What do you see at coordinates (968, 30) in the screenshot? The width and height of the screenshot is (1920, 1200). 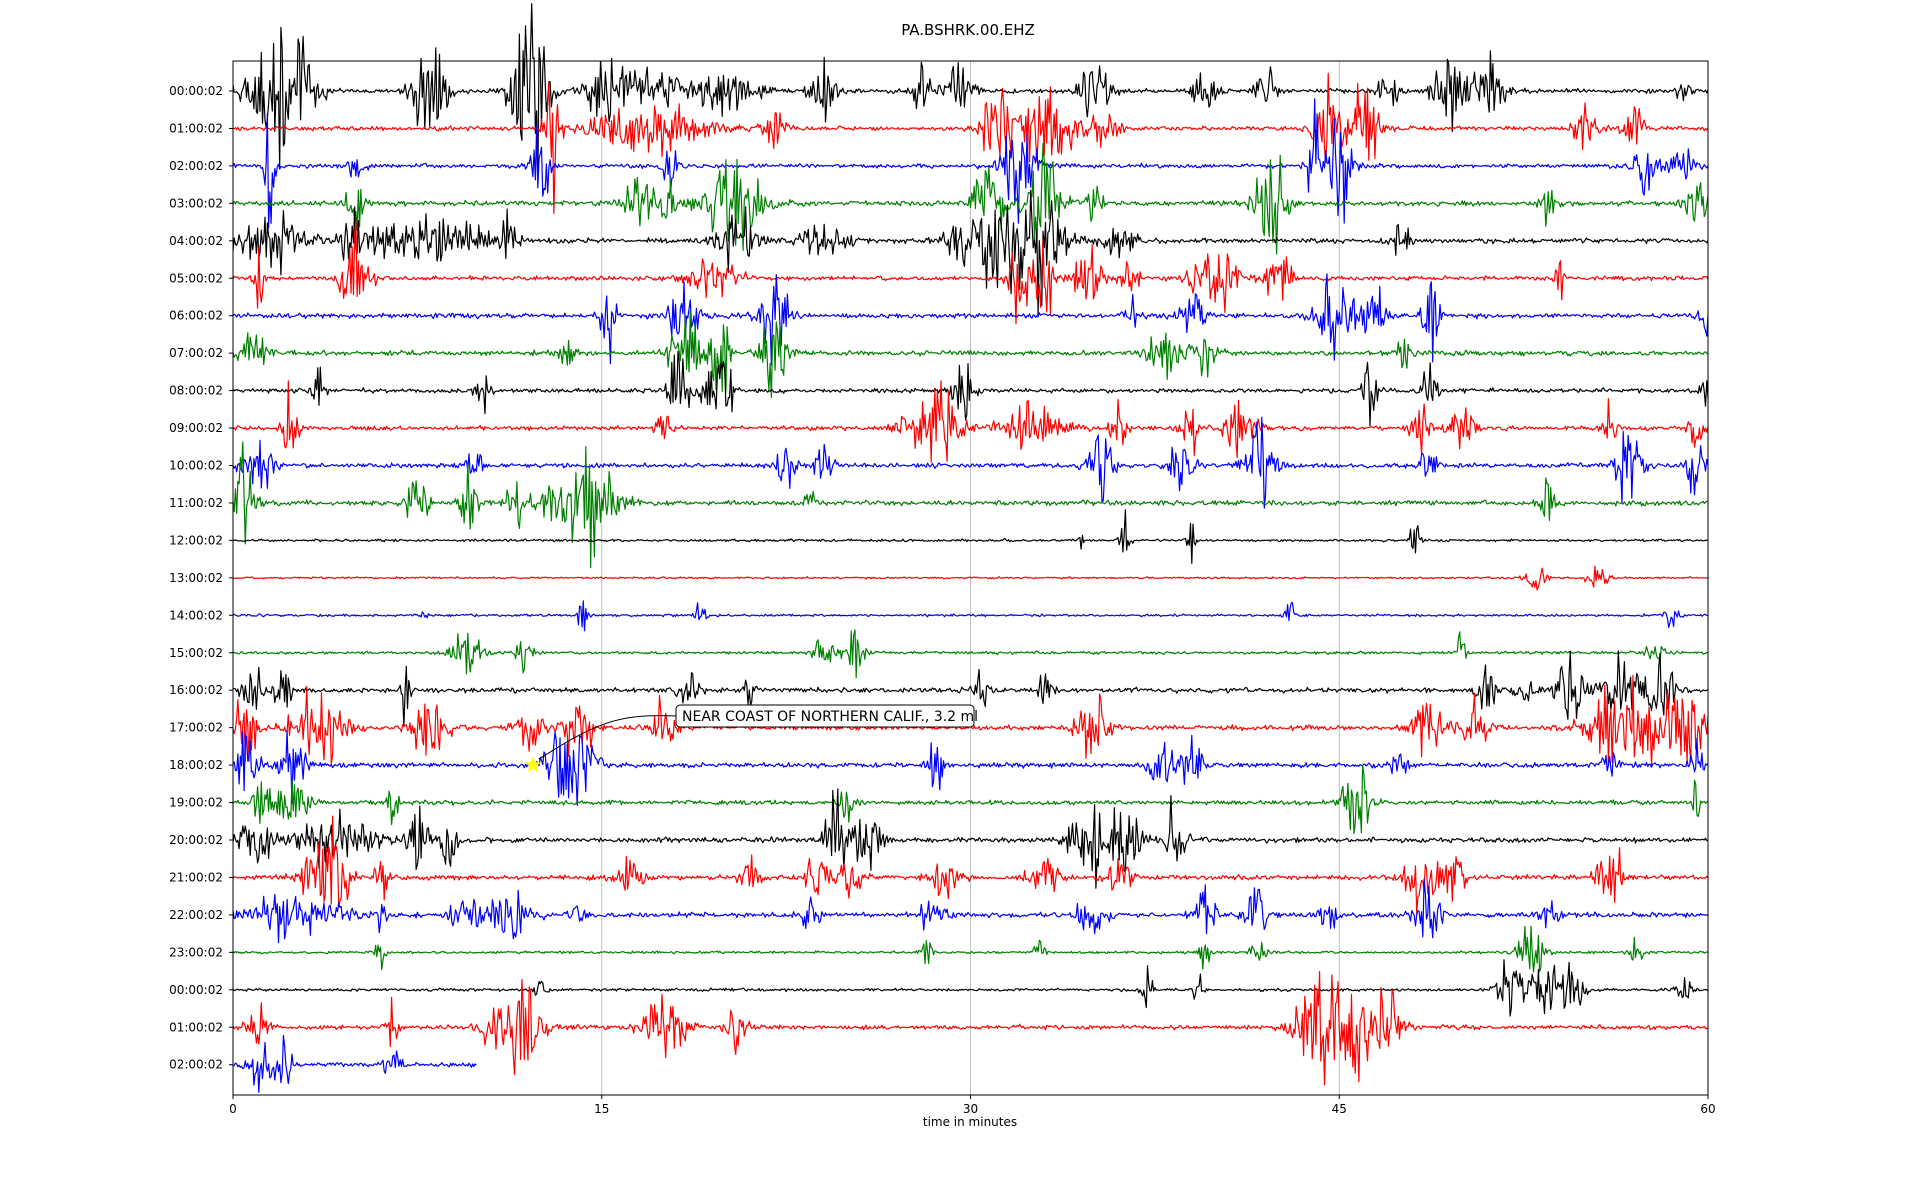 I see `chart-title: PA.BSHRK.00.EHZ` at bounding box center [968, 30].